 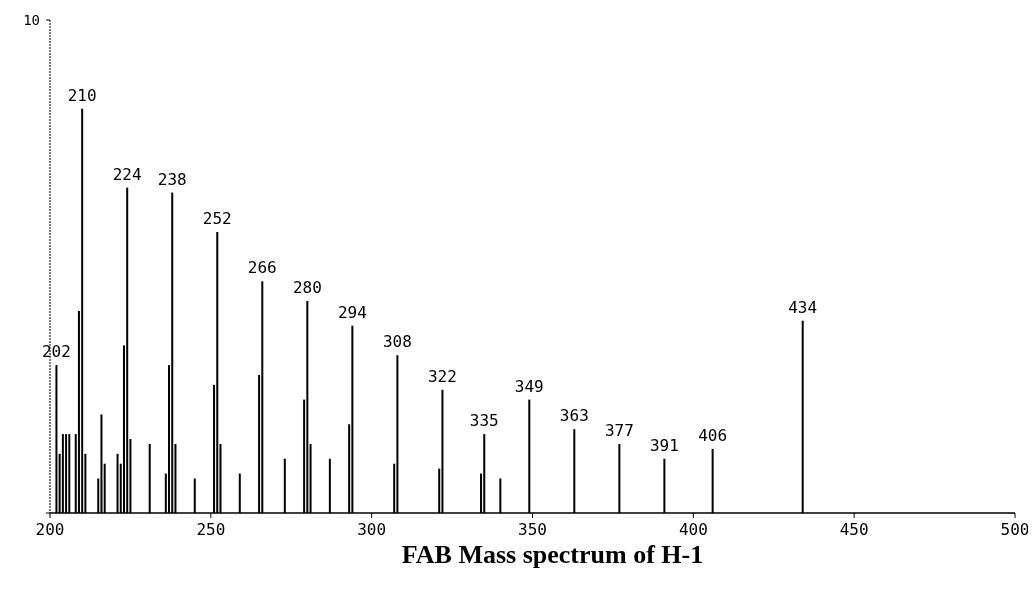 What do you see at coordinates (803, 307) in the screenshot?
I see `annotation: 434` at bounding box center [803, 307].